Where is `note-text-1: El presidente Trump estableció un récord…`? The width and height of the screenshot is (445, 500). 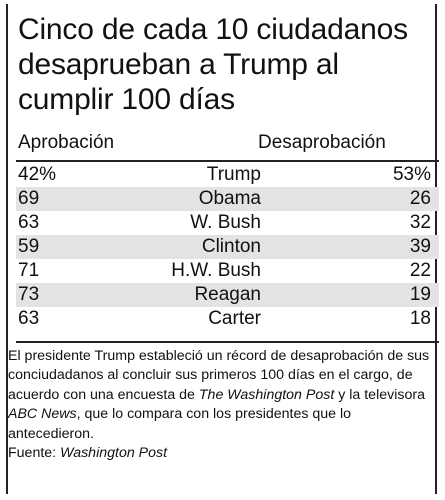 note-text-1: El presidente Trump estableció un récord… is located at coordinates (219, 375).